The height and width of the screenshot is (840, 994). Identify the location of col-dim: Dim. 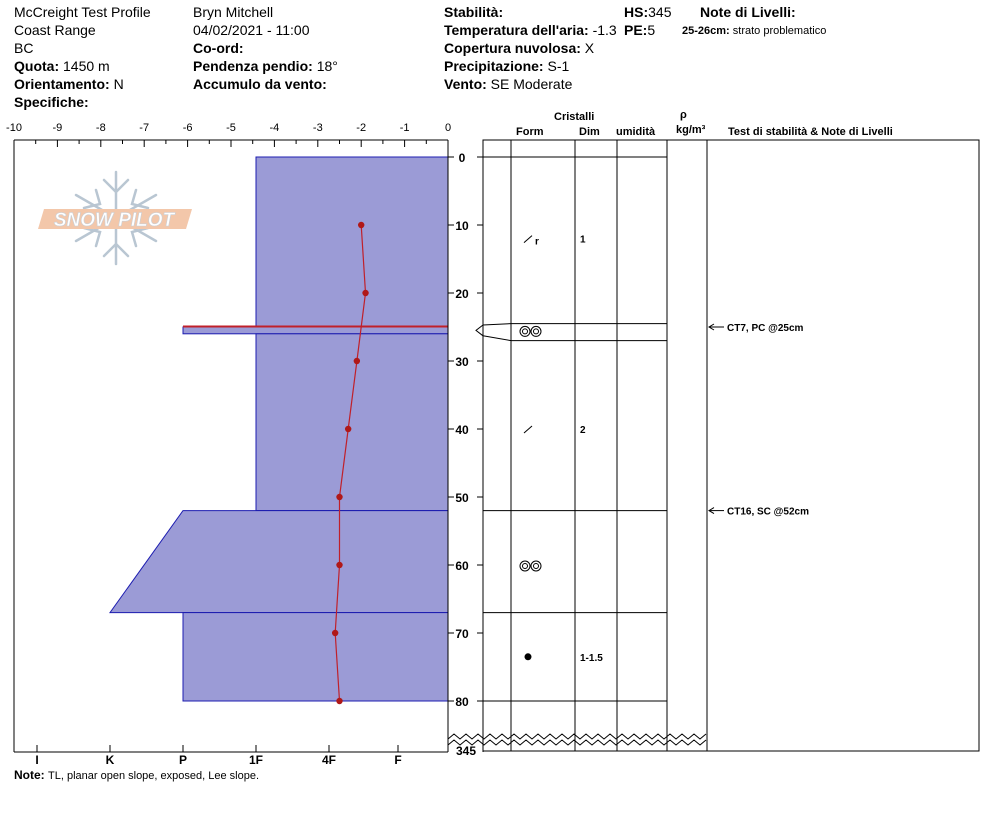
(589, 132).